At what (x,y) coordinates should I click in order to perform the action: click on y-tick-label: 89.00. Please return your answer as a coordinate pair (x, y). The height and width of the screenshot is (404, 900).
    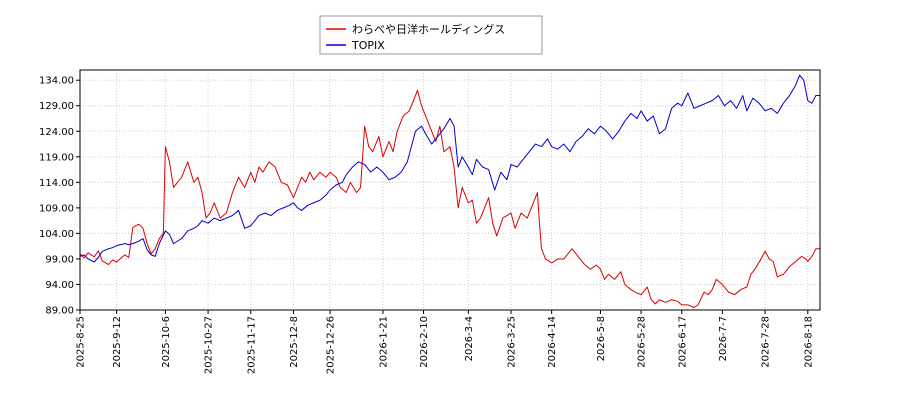
    Looking at the image, I should click on (59, 311).